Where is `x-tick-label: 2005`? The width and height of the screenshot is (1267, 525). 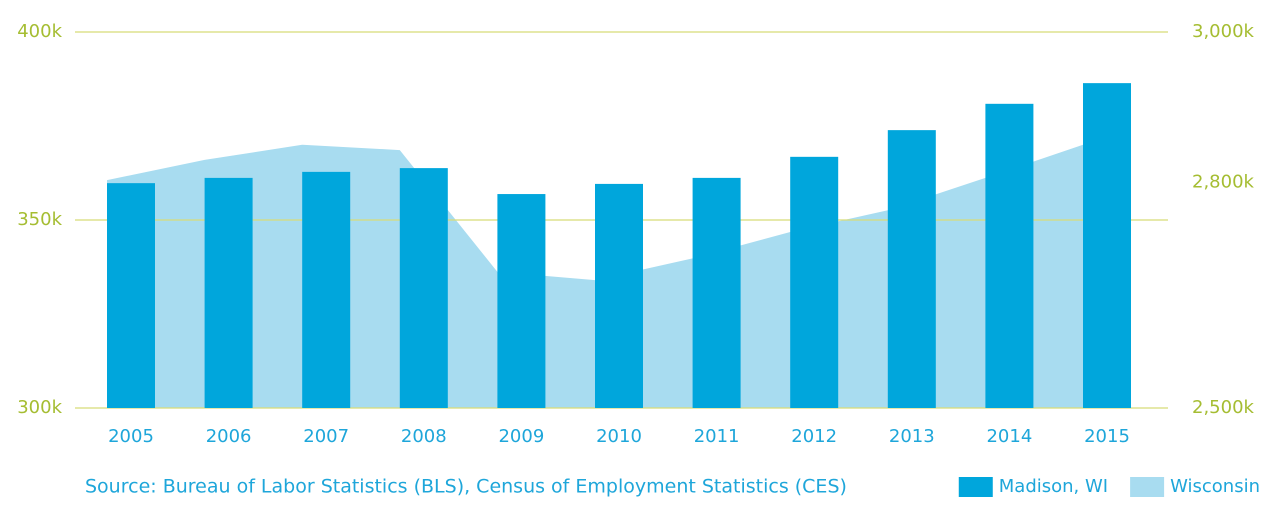 x-tick-label: 2005 is located at coordinates (131, 436).